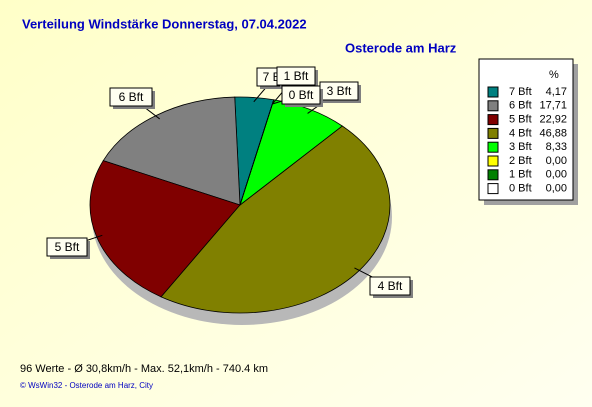  I want to click on legend-value: 22,92, so click(553, 120).